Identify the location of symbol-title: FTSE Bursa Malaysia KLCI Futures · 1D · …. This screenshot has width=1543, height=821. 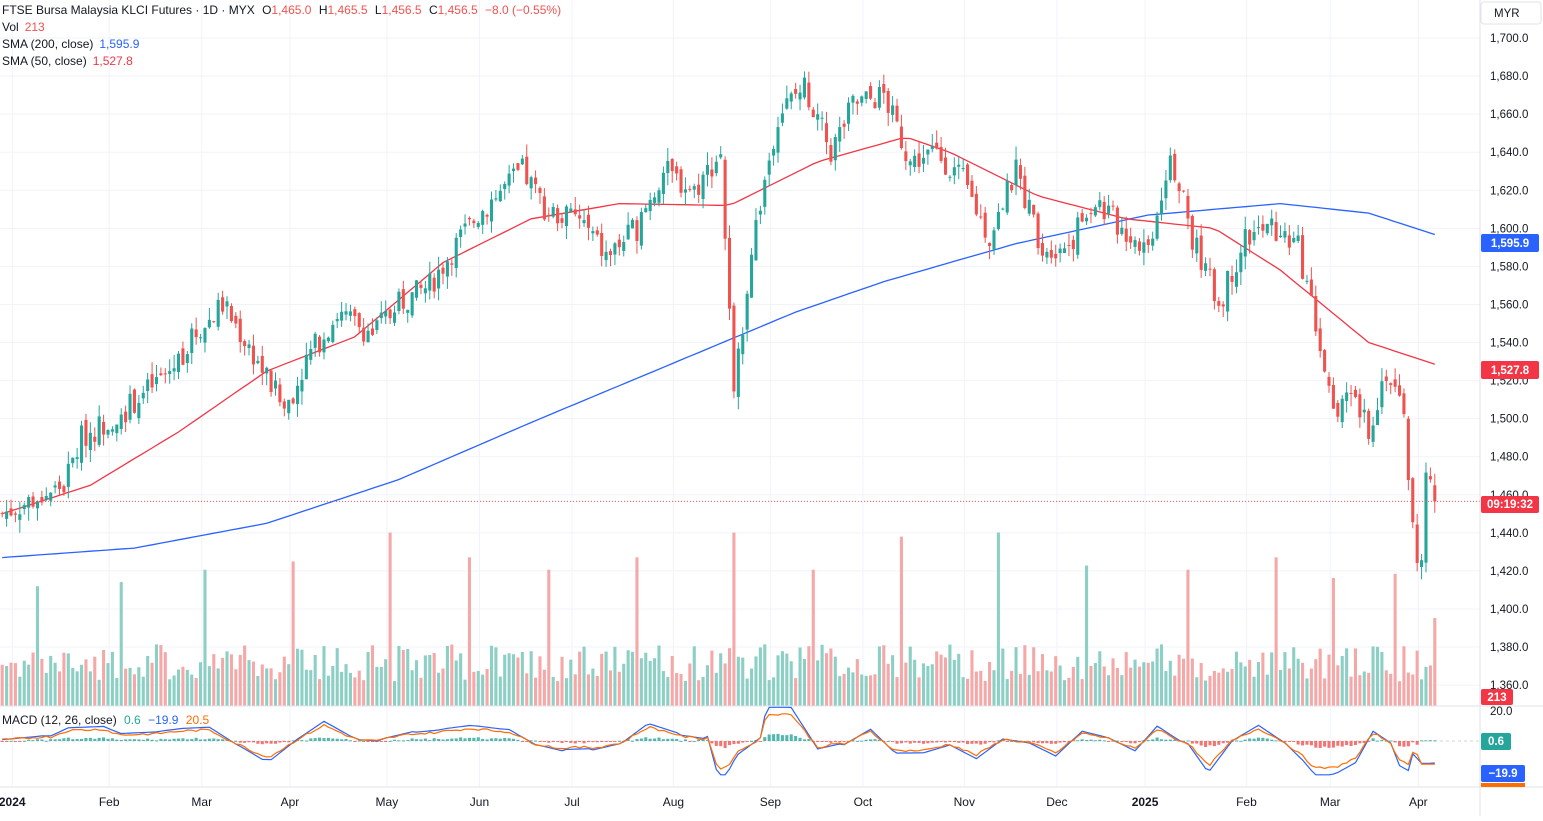
(128, 10).